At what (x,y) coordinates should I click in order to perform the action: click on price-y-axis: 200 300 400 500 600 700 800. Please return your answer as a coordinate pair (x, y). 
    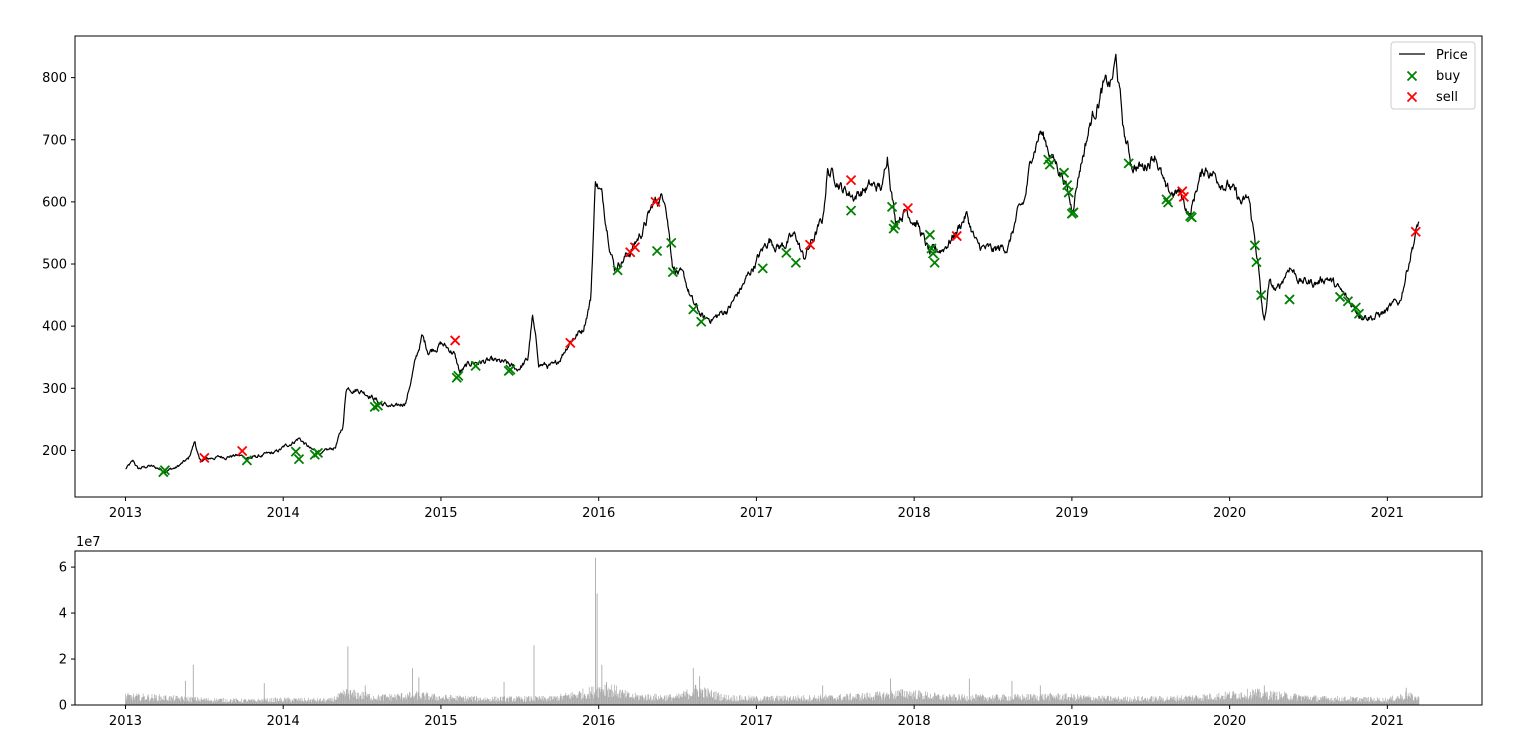
    Looking at the image, I should click on (58, 265).